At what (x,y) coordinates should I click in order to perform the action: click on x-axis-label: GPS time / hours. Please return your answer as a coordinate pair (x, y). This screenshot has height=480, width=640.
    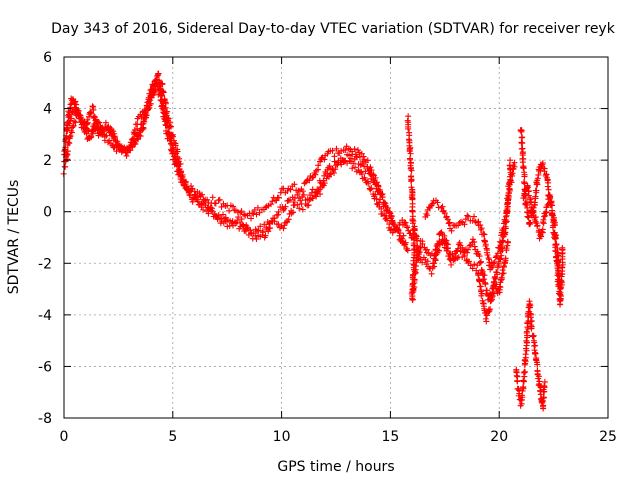
    Looking at the image, I should click on (335, 467).